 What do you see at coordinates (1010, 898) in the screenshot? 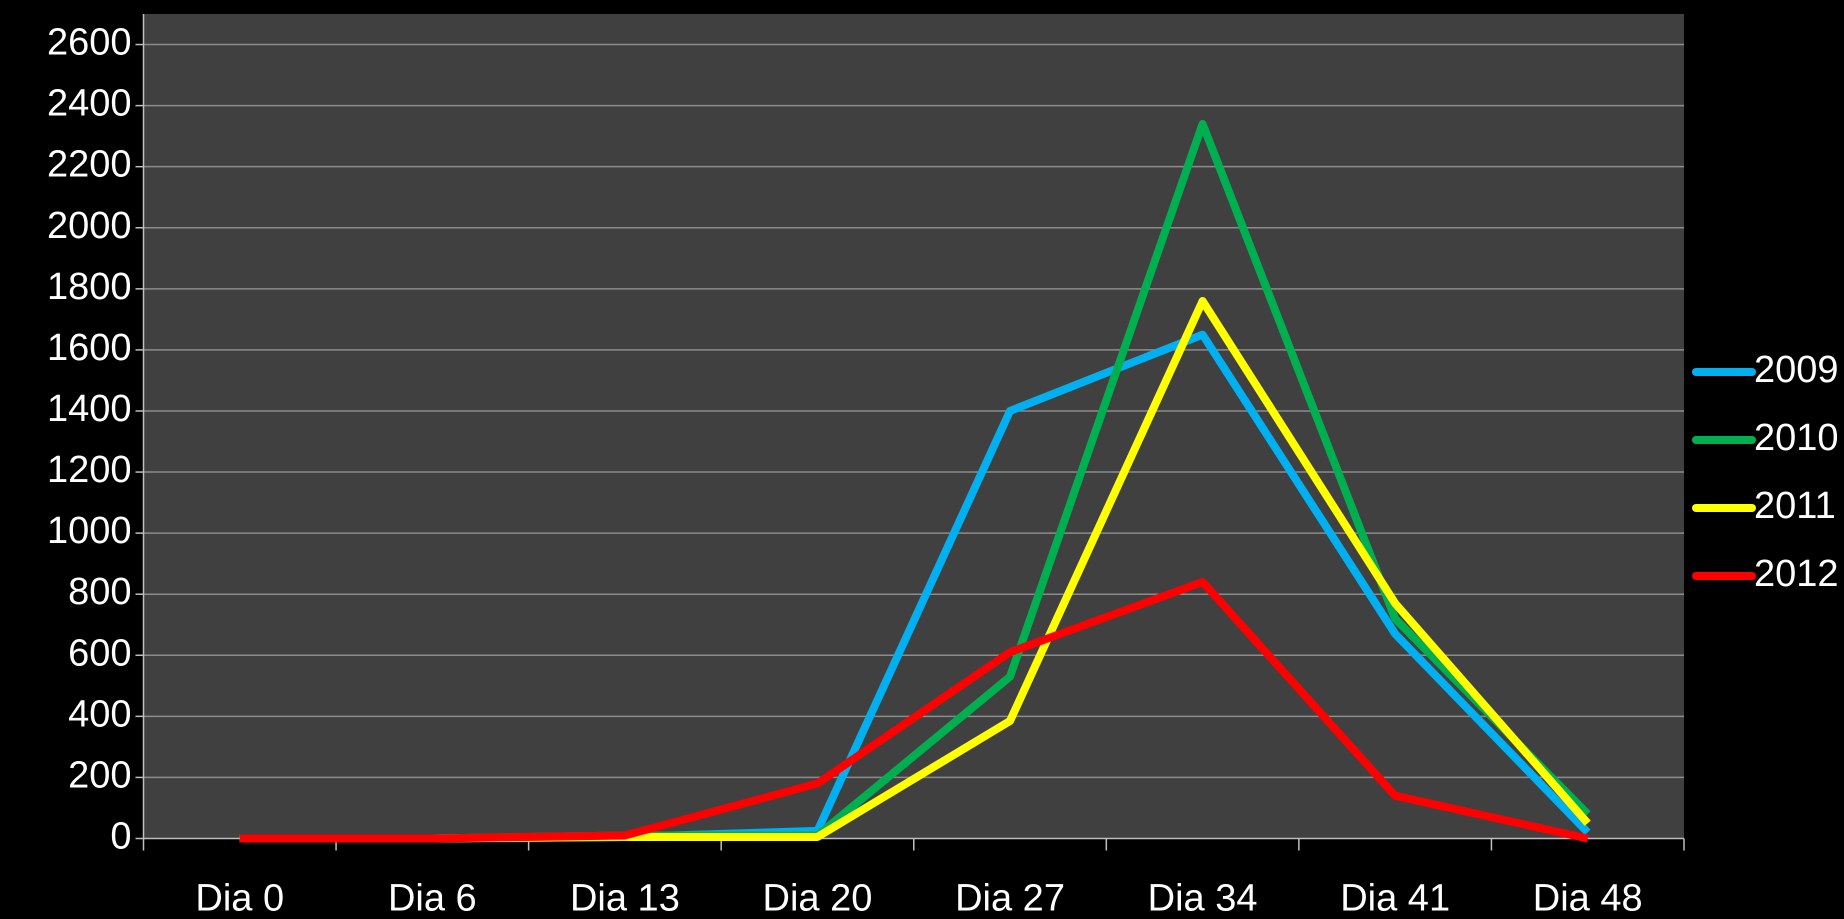
I see `x-tick-label: Dia 27` at bounding box center [1010, 898].